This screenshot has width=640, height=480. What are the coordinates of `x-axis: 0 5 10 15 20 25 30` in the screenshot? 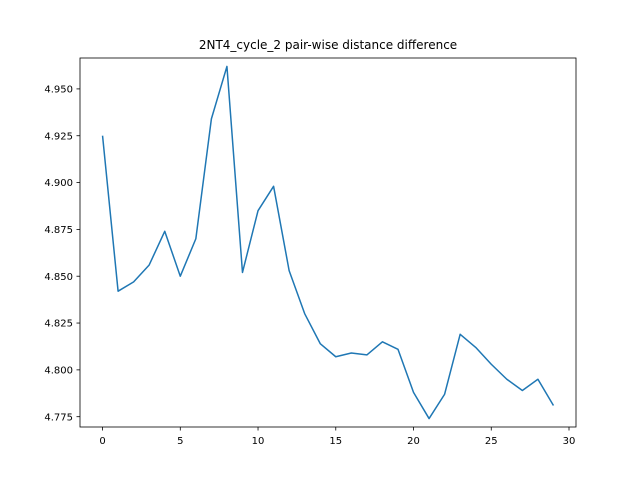 It's located at (337, 437).